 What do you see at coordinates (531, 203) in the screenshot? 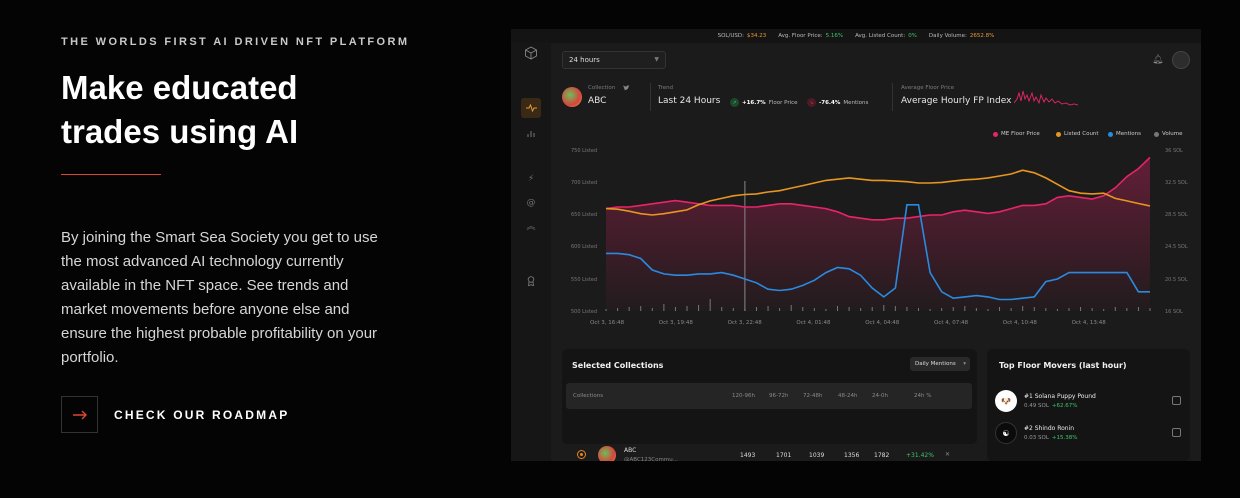
I see `at-icon: @` at bounding box center [531, 203].